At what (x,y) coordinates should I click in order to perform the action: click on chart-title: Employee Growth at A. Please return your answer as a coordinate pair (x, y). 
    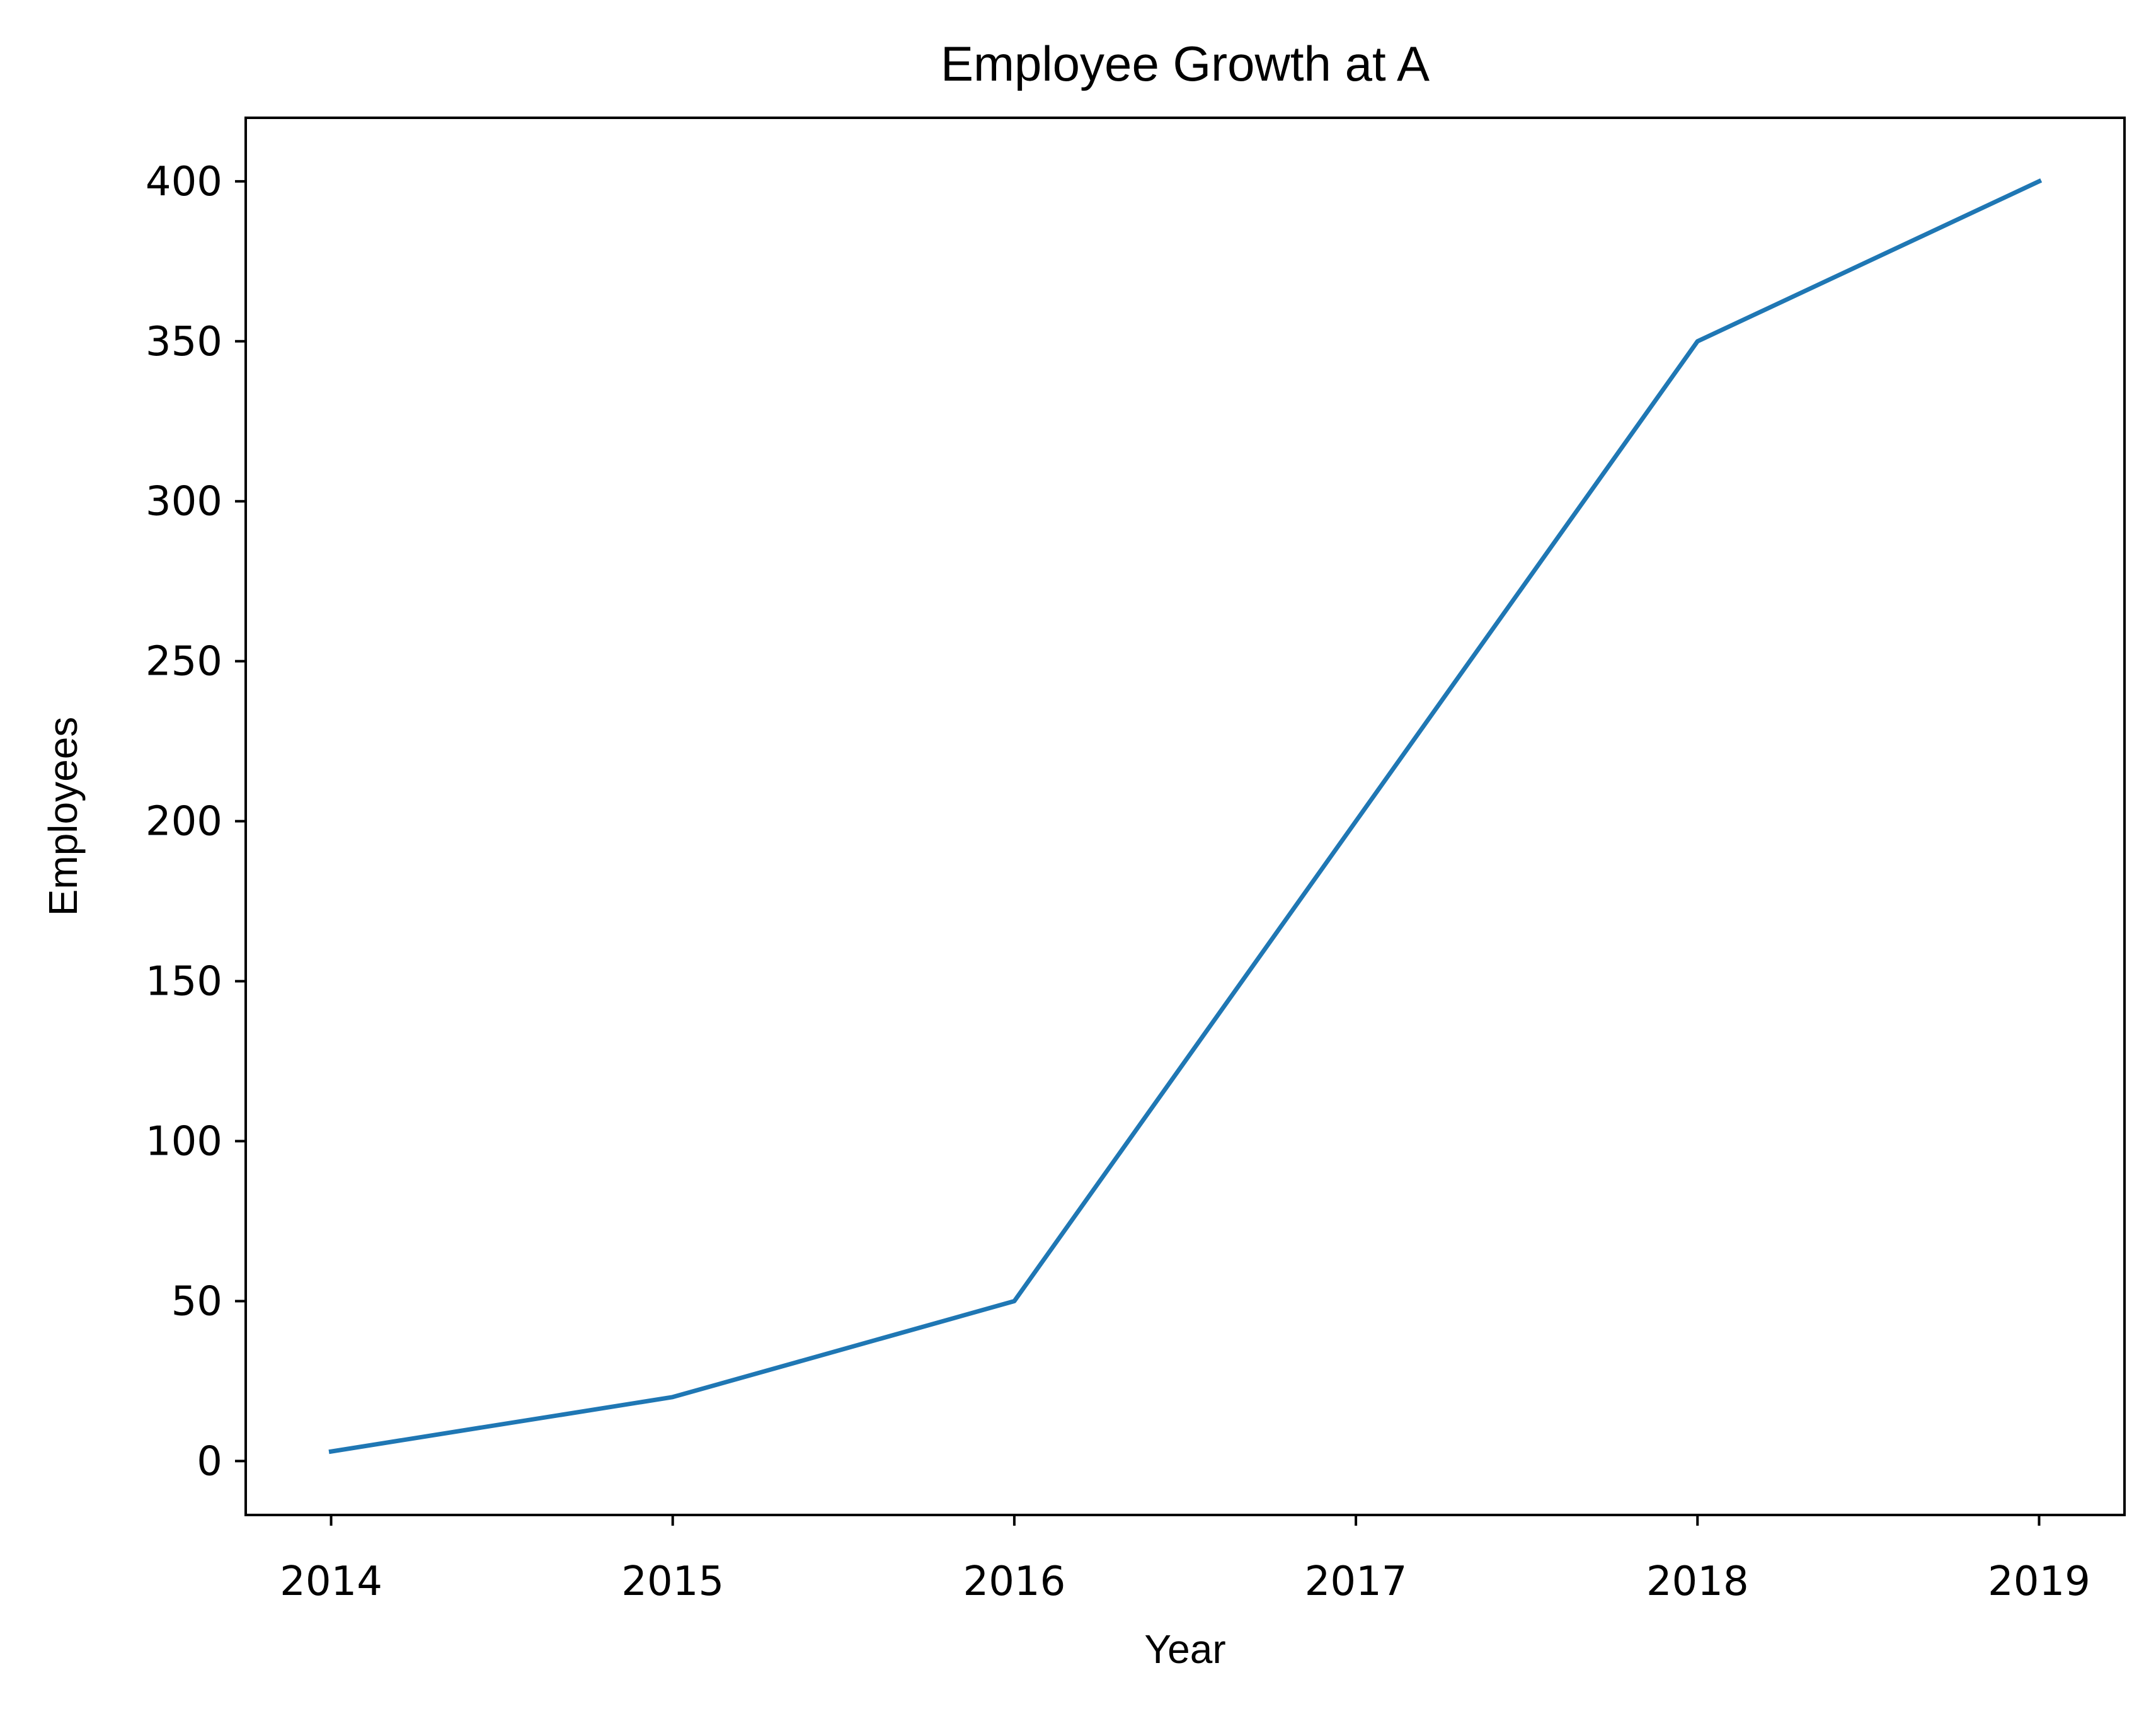
    Looking at the image, I should click on (1185, 63).